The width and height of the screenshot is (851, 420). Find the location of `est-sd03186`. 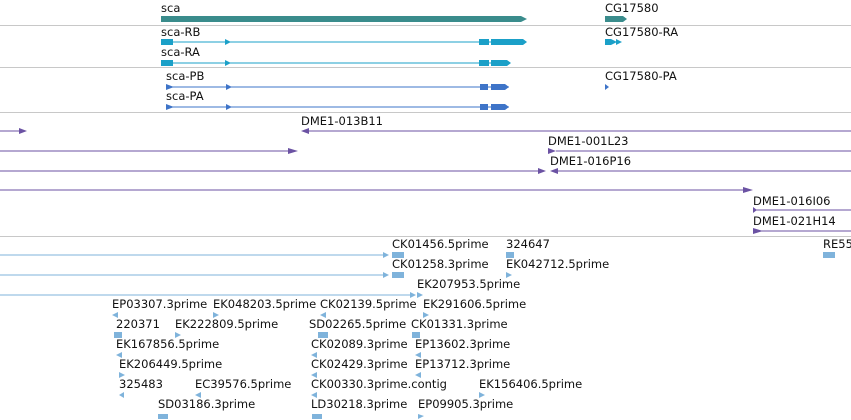

est-sd03186 is located at coordinates (163, 416).